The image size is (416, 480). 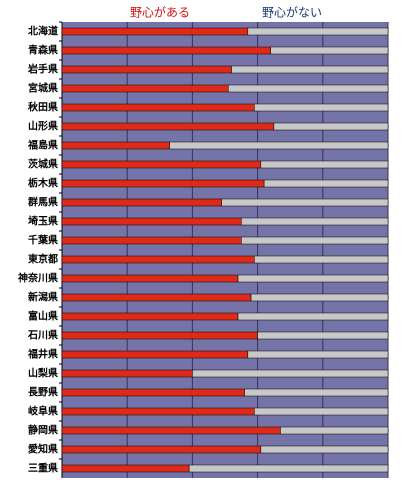 What do you see at coordinates (160, 12) in the screenshot?
I see `legend-label: 野心がある` at bounding box center [160, 12].